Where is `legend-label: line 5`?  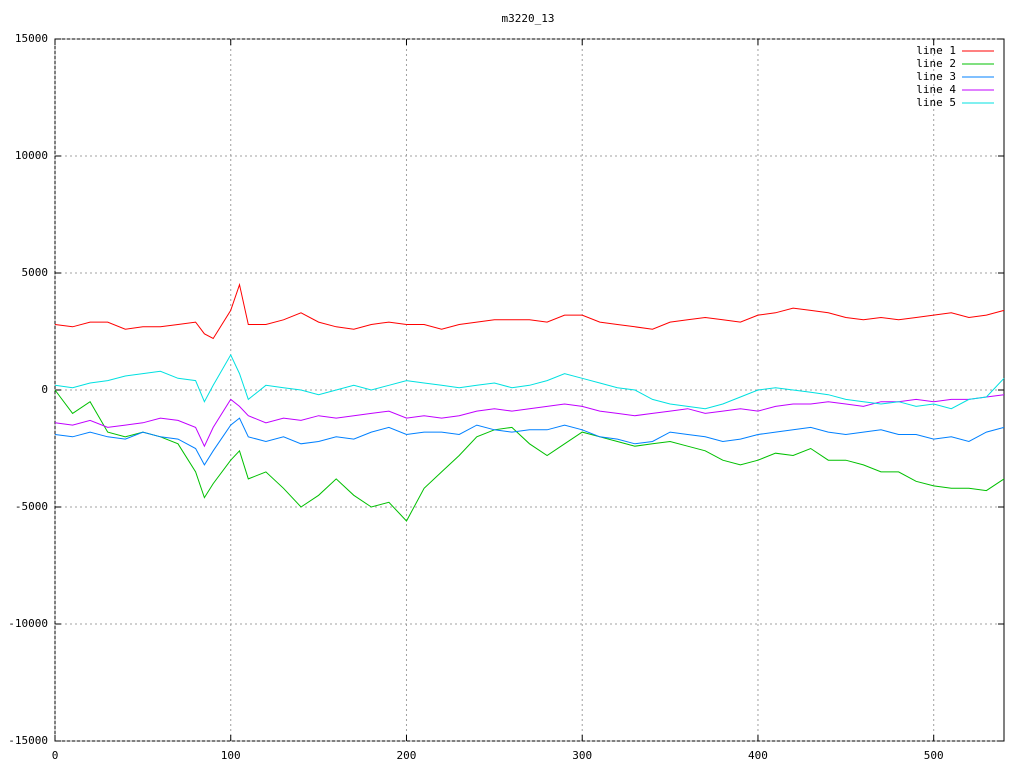 legend-label: line 5 is located at coordinates (936, 102).